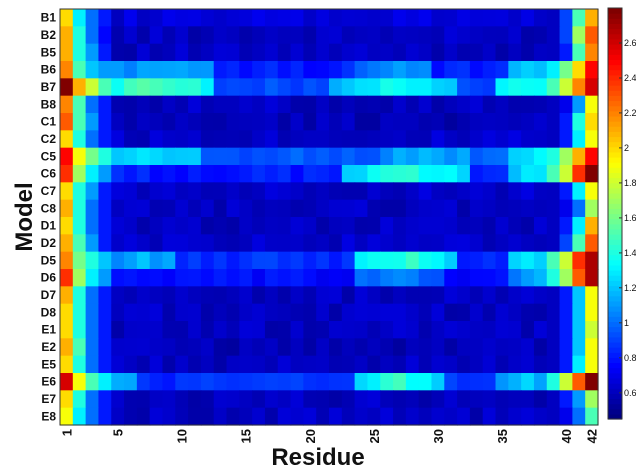 This screenshot has width=636, height=468. What do you see at coordinates (630, 113) in the screenshot?
I see `colorbar-tick-label: 2.2` at bounding box center [630, 113].